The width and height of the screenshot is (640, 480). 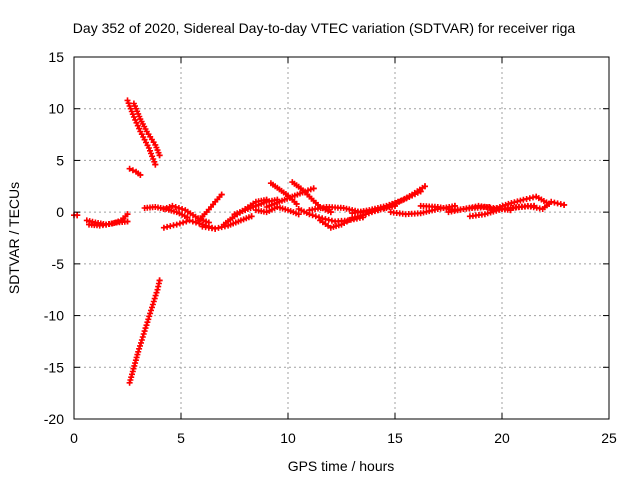 I want to click on x-tick-labels: 0 5 10 15 20 25, so click(x=343, y=438).